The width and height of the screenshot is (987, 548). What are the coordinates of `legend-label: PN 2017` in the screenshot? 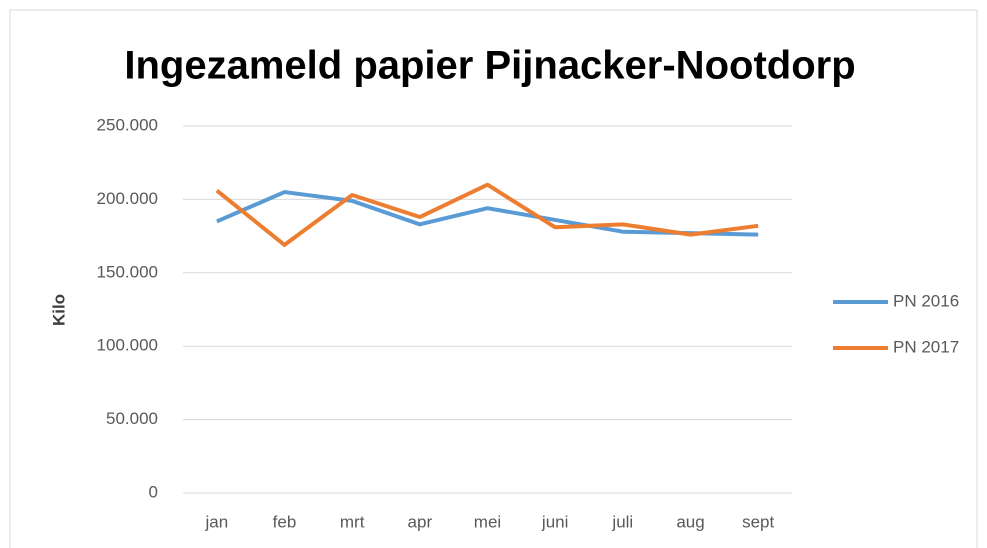 It's located at (926, 346).